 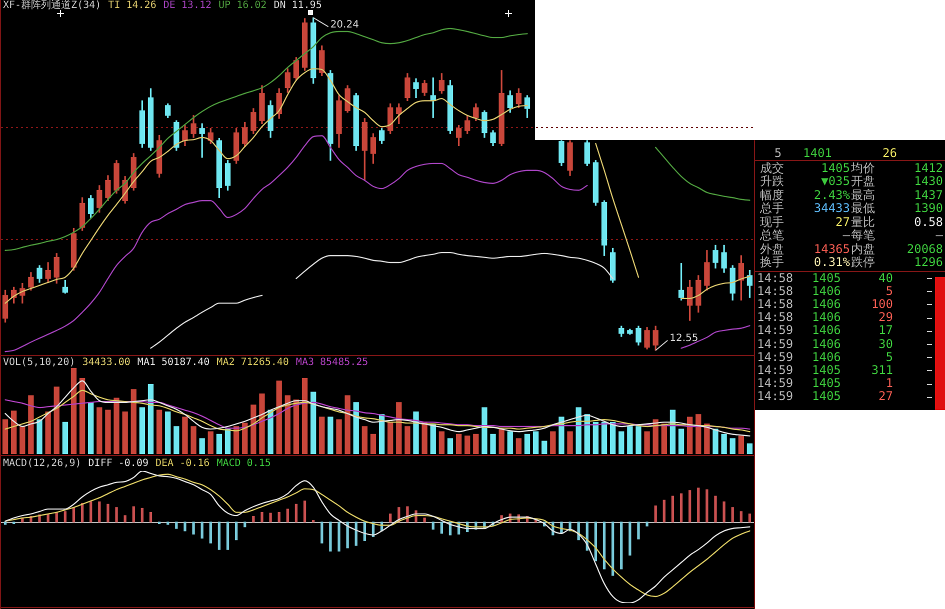 What do you see at coordinates (52, 5) in the screenshot?
I see `chart-title: XF-群阵列通道Z(34)` at bounding box center [52, 5].